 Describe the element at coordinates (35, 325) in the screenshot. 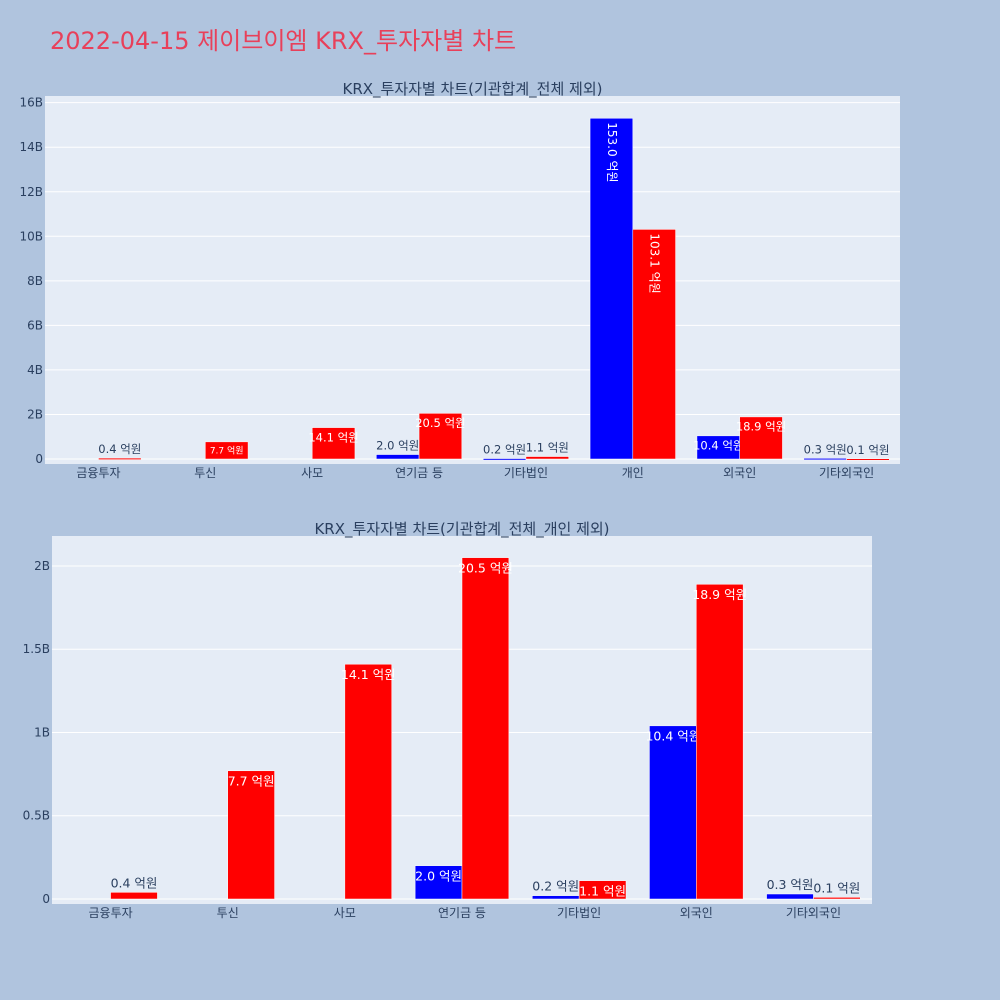

I see `y-tick-label: 6B` at that location.